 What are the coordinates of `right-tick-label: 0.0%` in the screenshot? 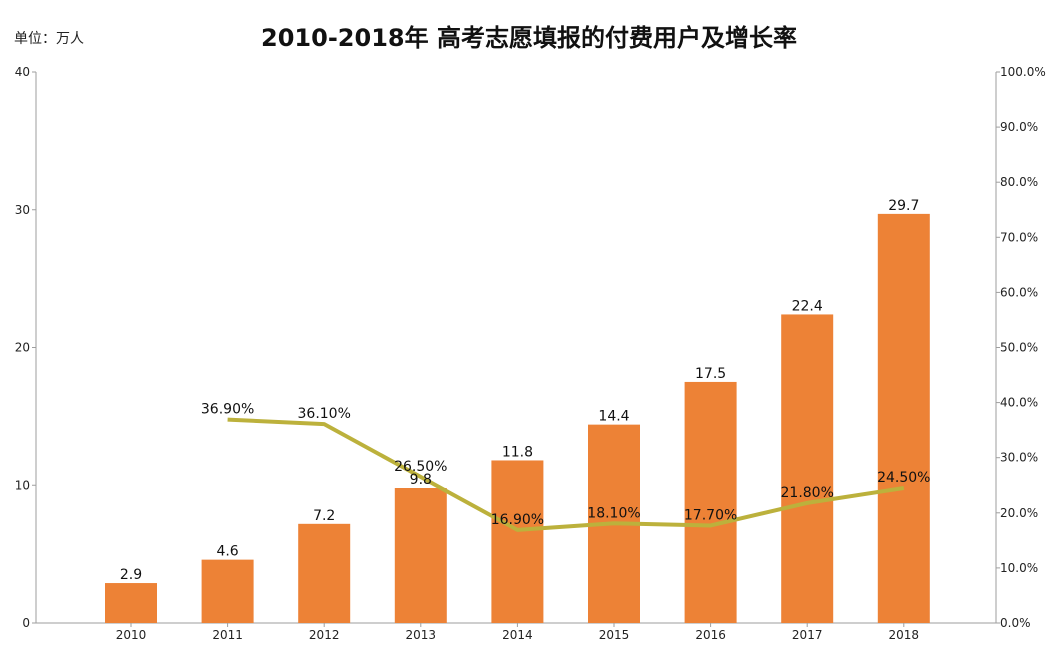 It's located at (1015, 623).